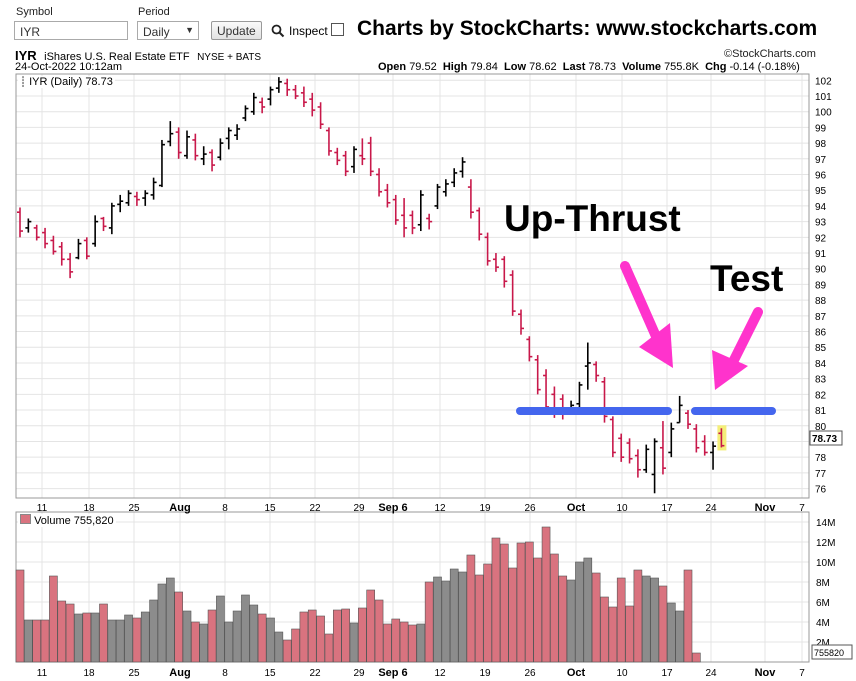  What do you see at coordinates (530, 508) in the screenshot?
I see `date-tick-label: 26` at bounding box center [530, 508].